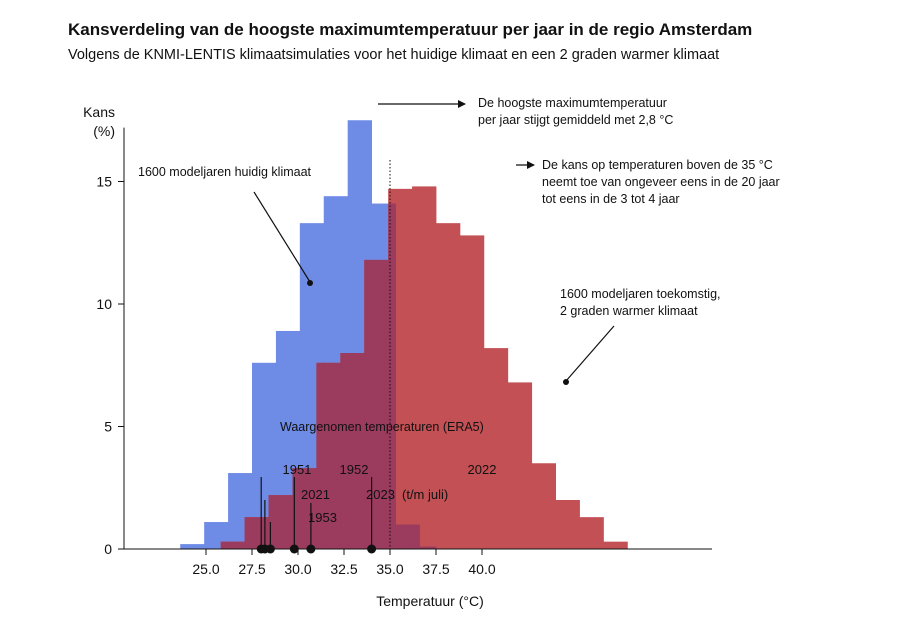  What do you see at coordinates (572, 103) in the screenshot?
I see `mean-shift-text-line1: De hoogste maximumtemperatuur` at bounding box center [572, 103].